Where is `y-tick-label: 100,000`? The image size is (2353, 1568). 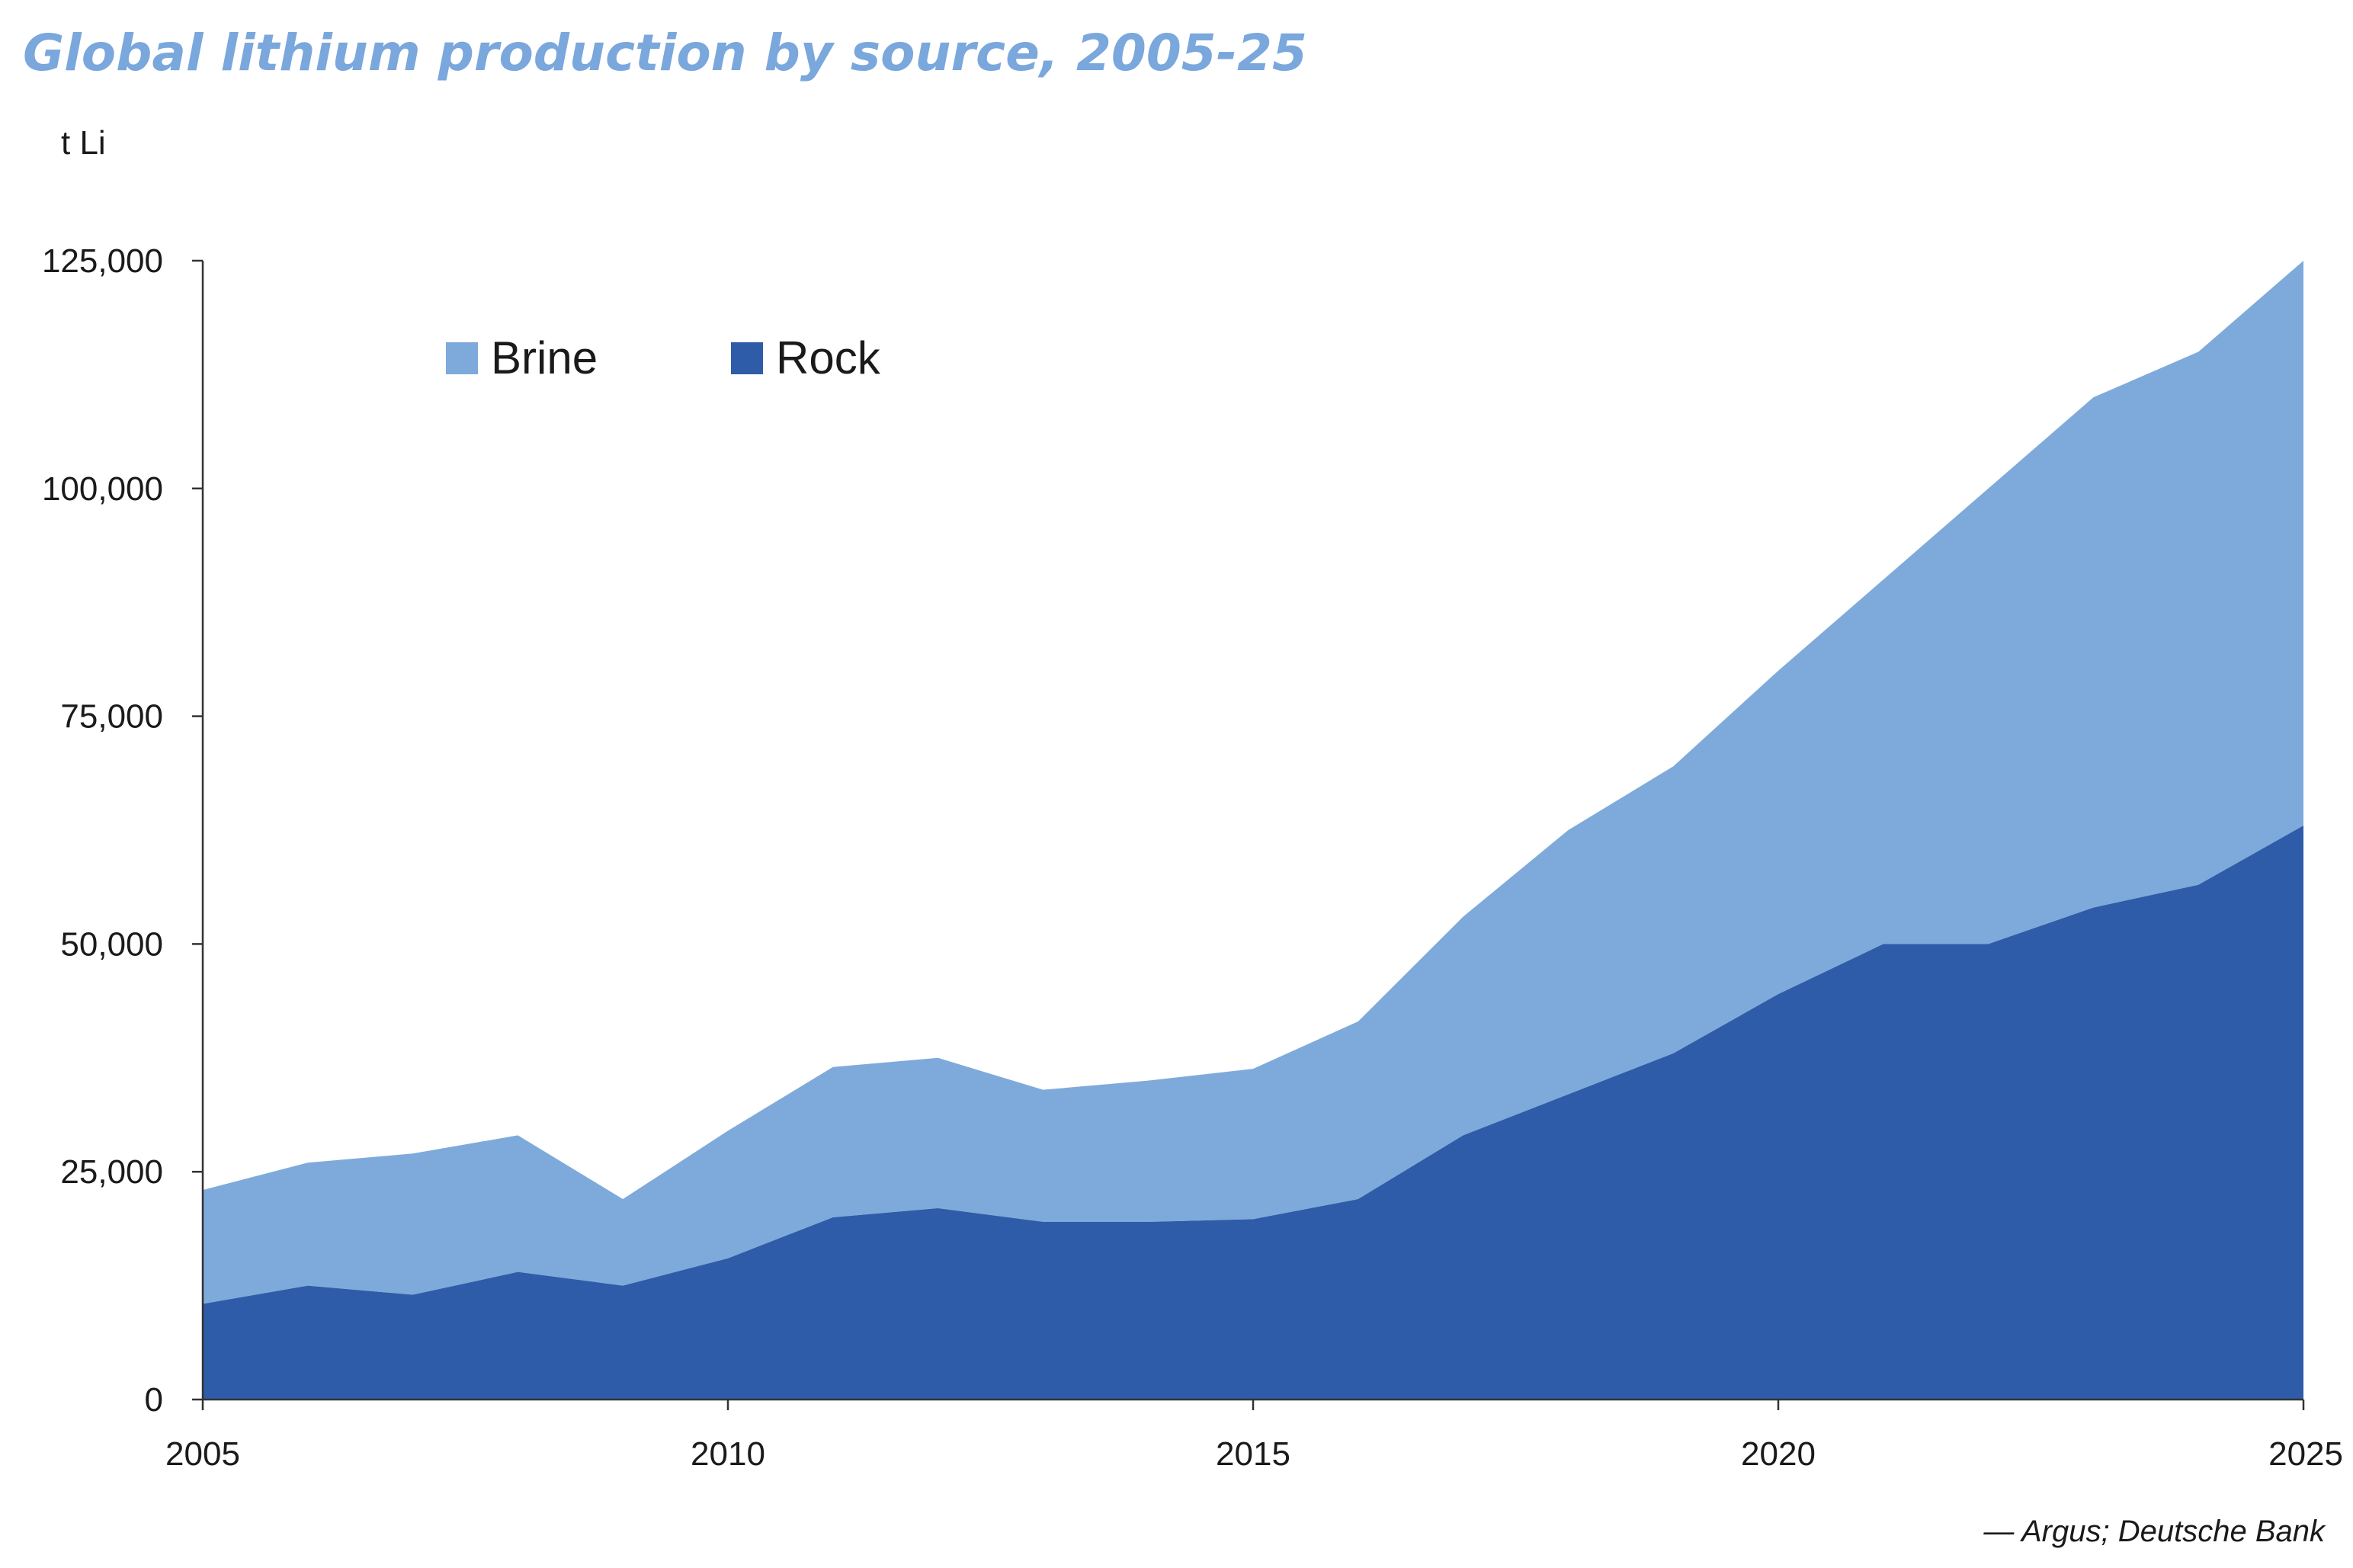 y-tick-label: 100,000 is located at coordinates (102, 489).